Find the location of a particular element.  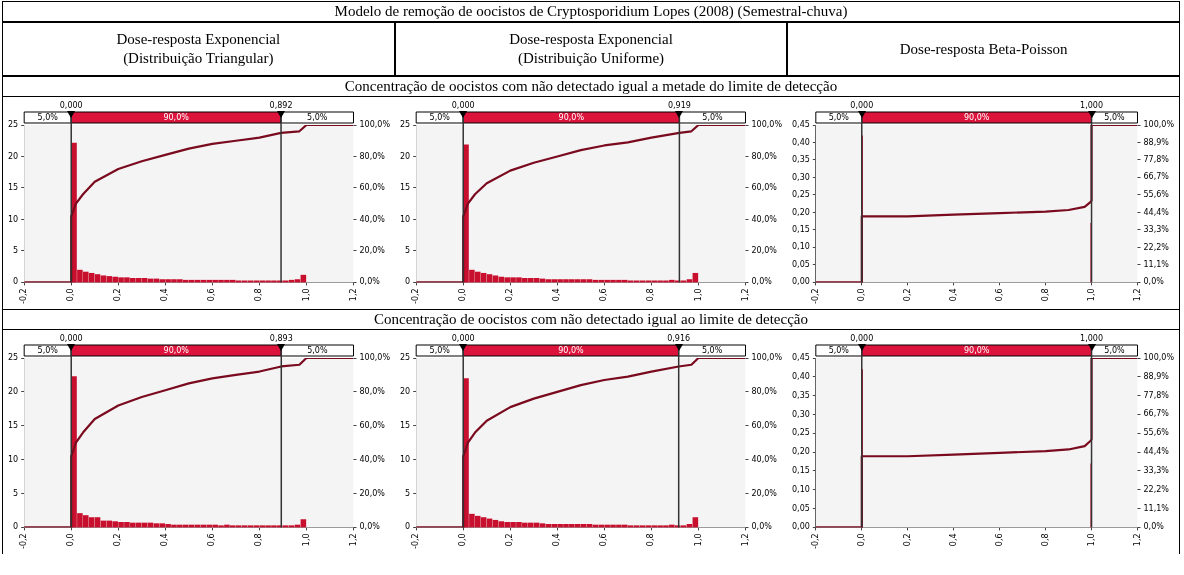

y-tick-label: 0,45 is located at coordinates (801, 125).